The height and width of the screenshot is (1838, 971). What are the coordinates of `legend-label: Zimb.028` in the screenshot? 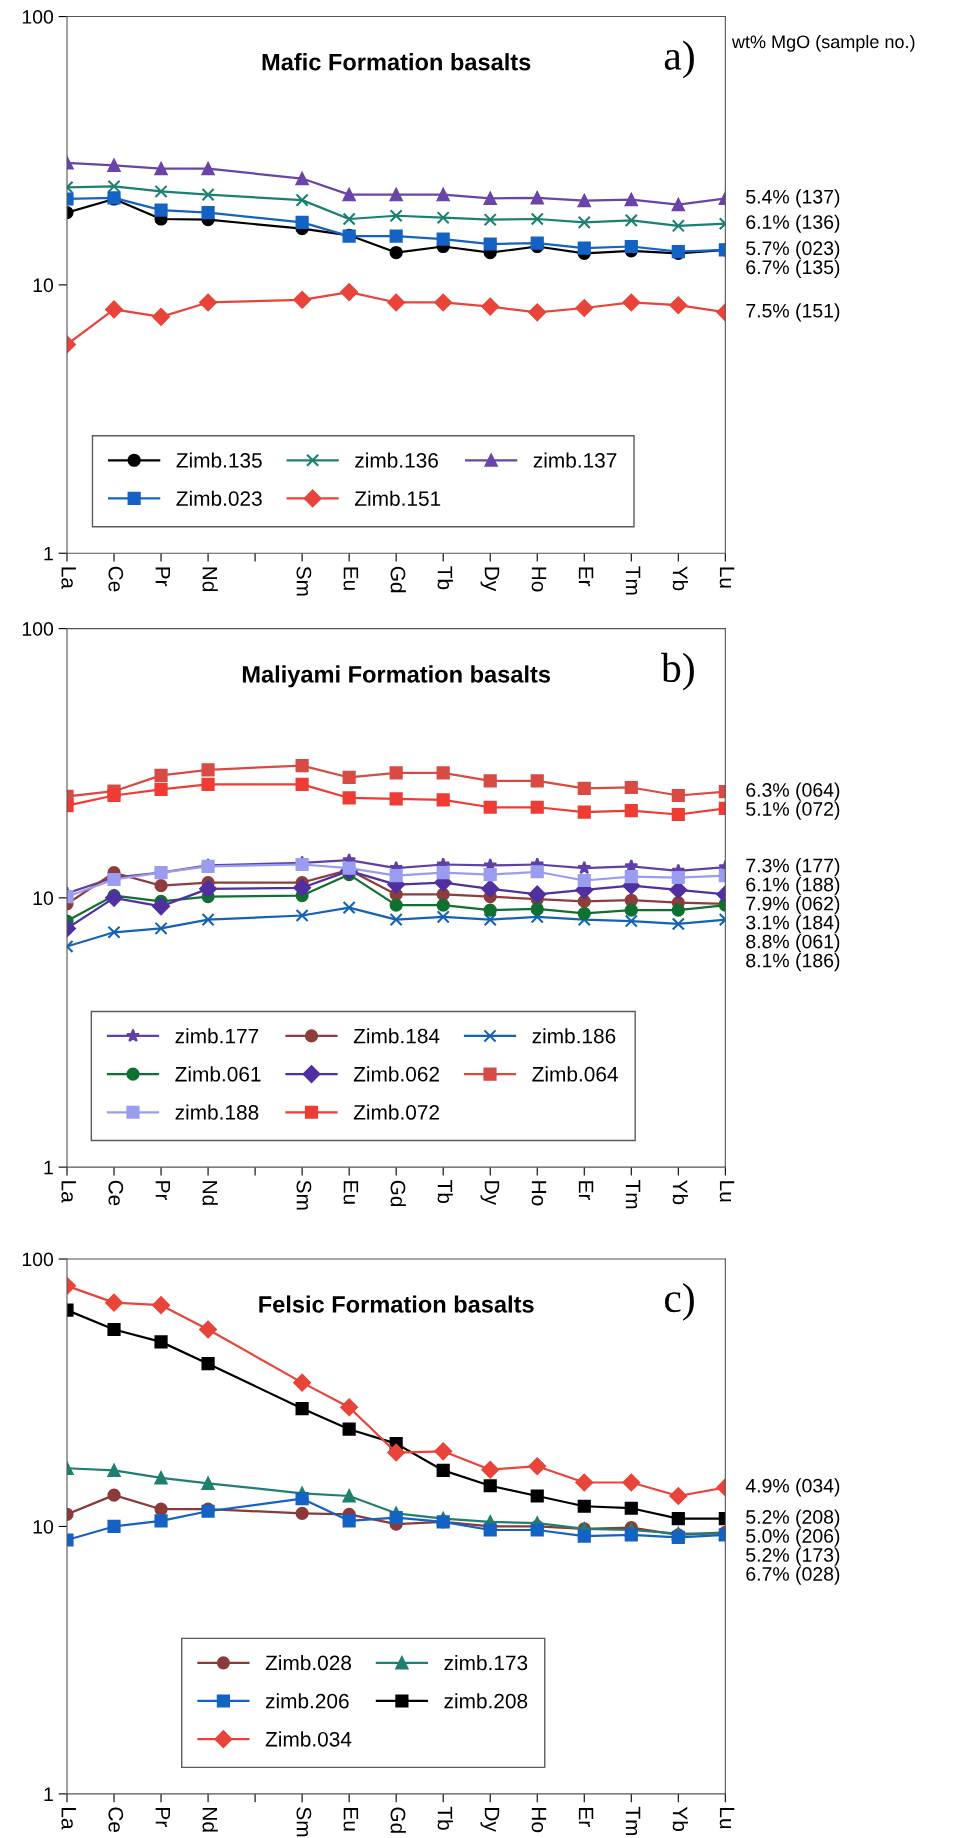 It's located at (308, 1663).